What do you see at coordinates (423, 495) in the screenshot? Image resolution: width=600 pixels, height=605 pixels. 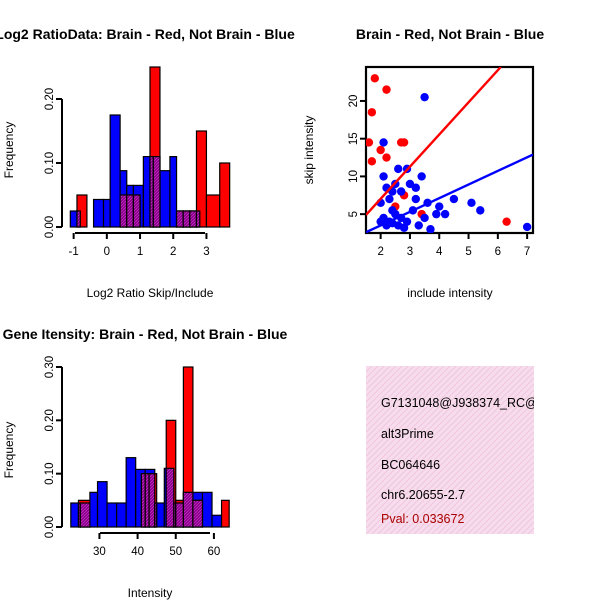 I see `location-text: chr6.20655-2.7` at bounding box center [423, 495].